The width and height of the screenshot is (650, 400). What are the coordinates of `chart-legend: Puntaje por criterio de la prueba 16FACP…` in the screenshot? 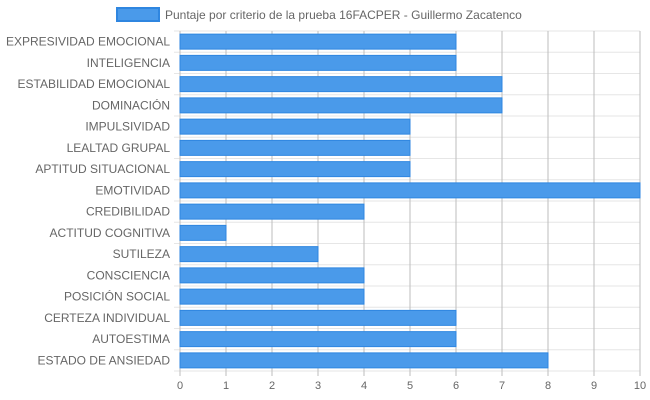 It's located at (319, 14).